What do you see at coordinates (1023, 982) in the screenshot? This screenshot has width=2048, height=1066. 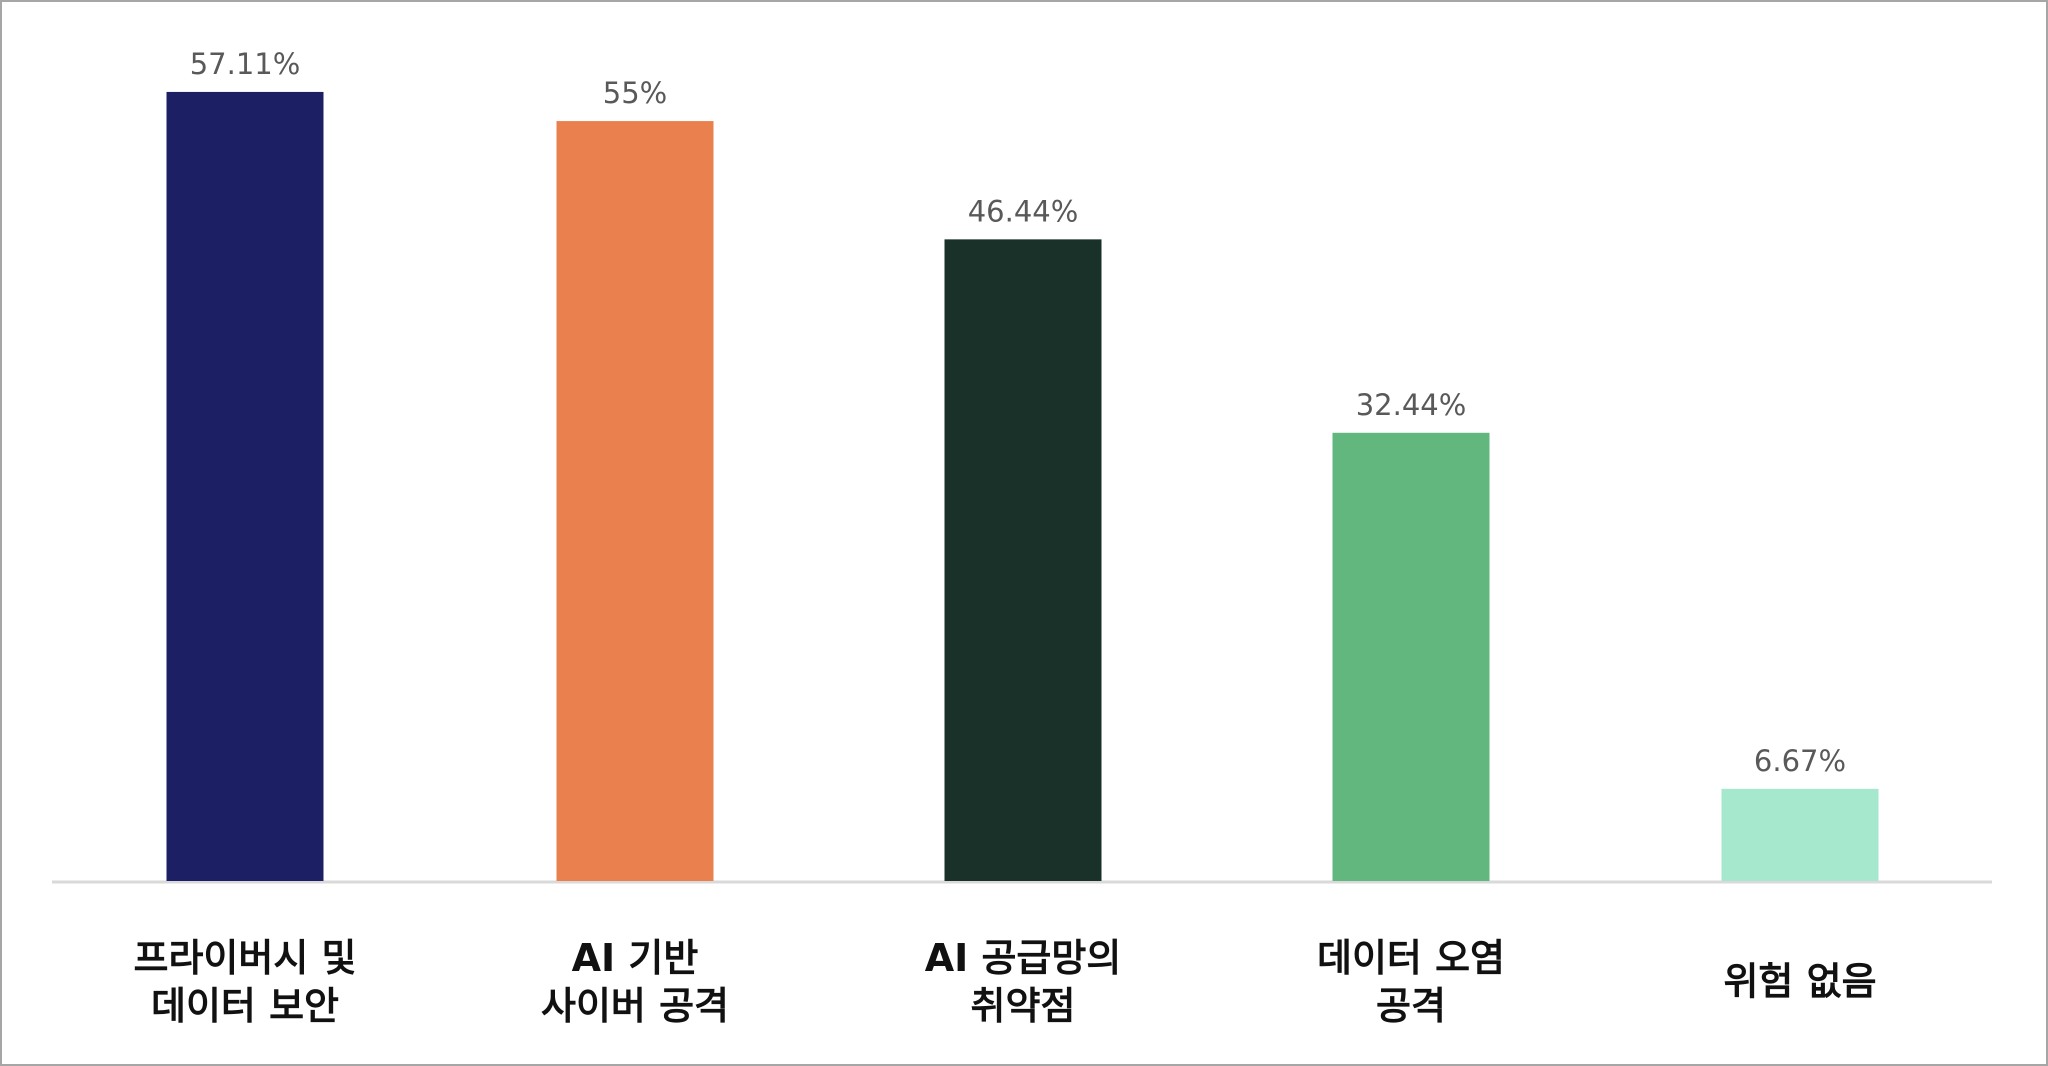 I see `x-tick-label: AI 공급망의 취약점` at bounding box center [1023, 982].